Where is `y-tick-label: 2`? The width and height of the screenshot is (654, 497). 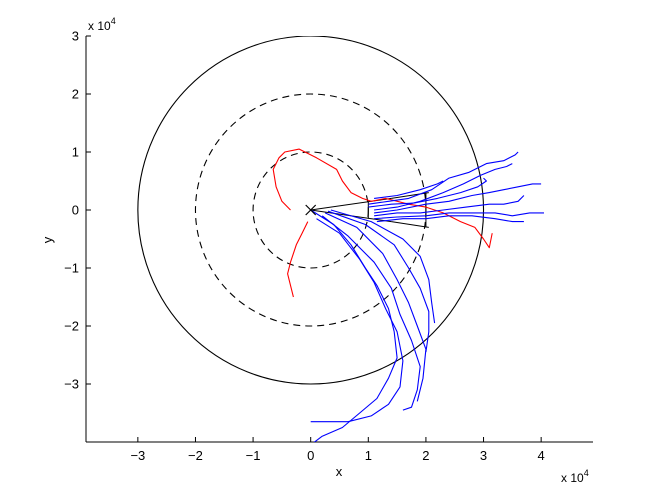
y-tick-label: 2 is located at coordinates (75, 94).